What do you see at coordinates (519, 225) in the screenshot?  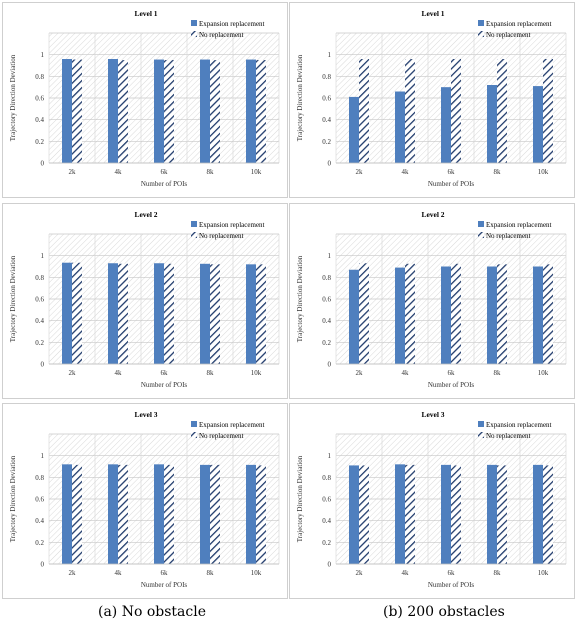 I see `legend-label: Expansion replacement` at bounding box center [519, 225].